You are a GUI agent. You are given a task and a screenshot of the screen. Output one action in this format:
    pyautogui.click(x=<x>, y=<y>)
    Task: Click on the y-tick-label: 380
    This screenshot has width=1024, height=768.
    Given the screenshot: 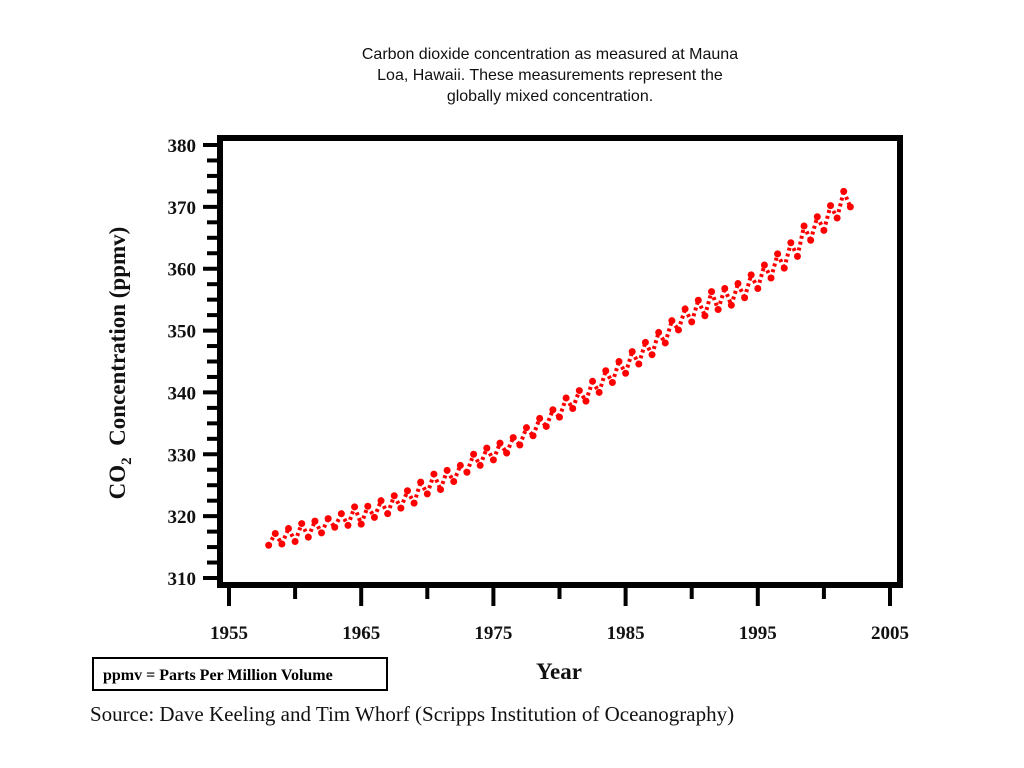 What is the action you would take?
    pyautogui.click(x=182, y=146)
    